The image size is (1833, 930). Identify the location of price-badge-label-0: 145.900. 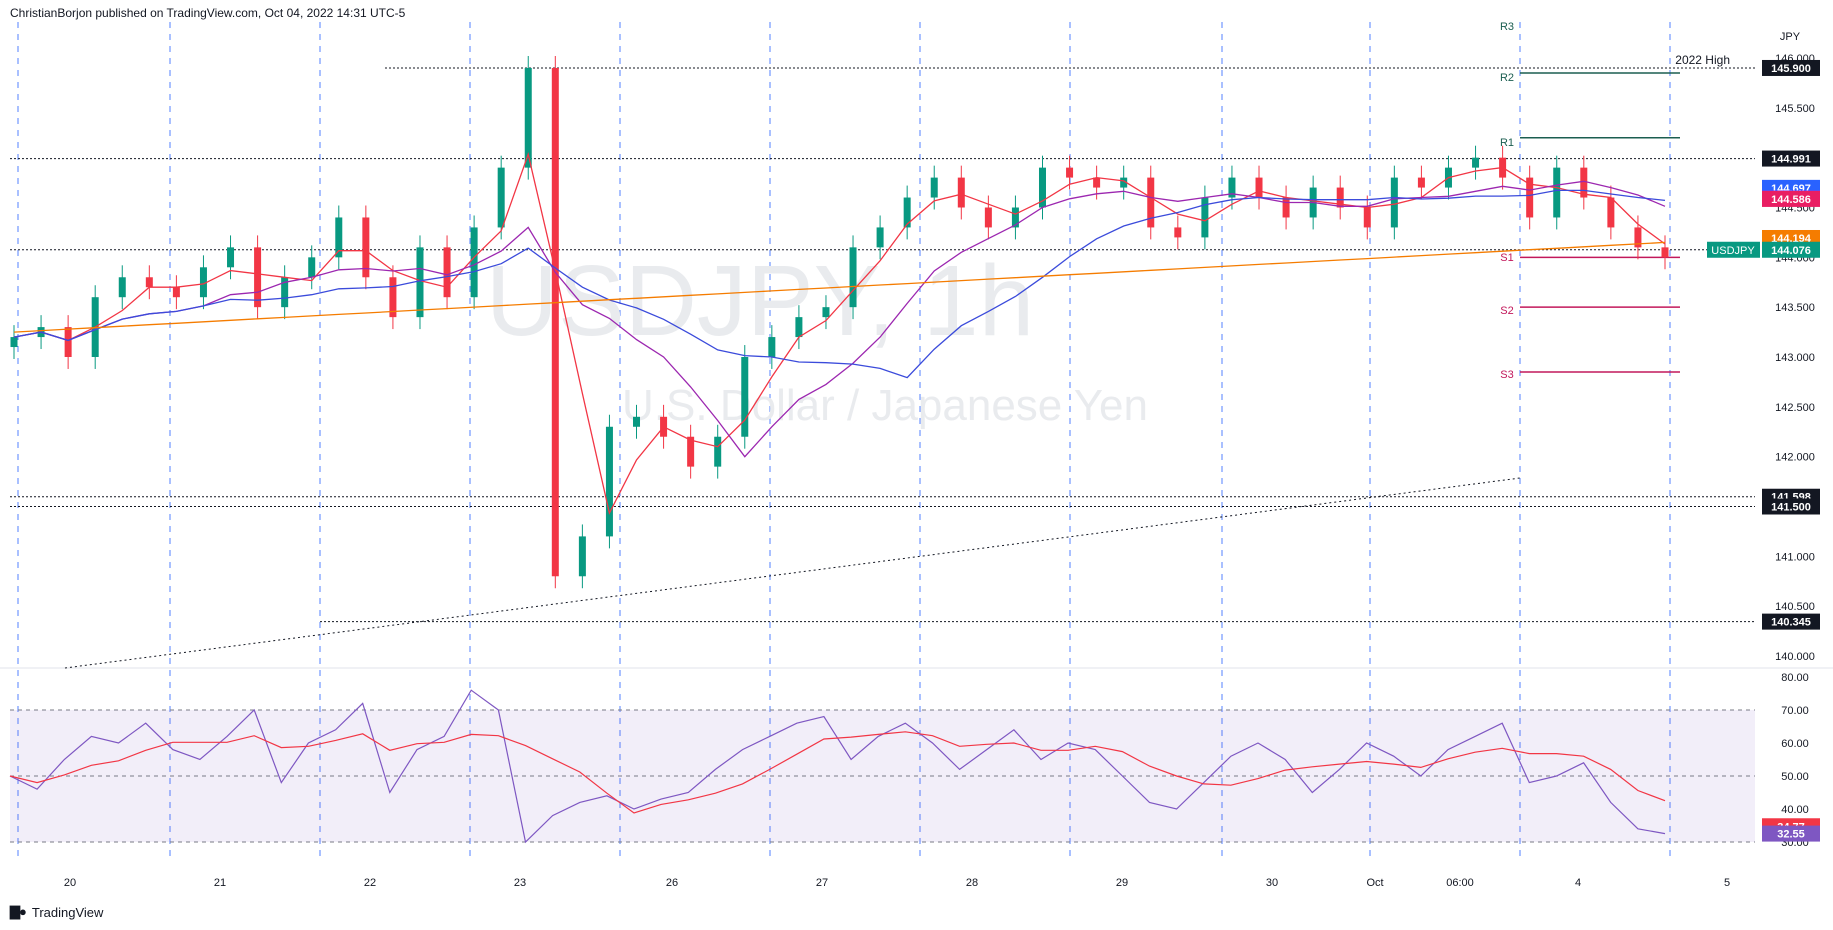
(1791, 69).